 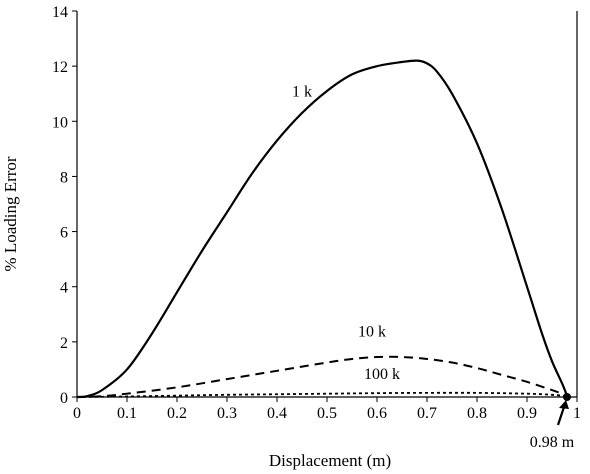 What do you see at coordinates (10, 214) in the screenshot?
I see `y-axis-title: % Loading Error` at bounding box center [10, 214].